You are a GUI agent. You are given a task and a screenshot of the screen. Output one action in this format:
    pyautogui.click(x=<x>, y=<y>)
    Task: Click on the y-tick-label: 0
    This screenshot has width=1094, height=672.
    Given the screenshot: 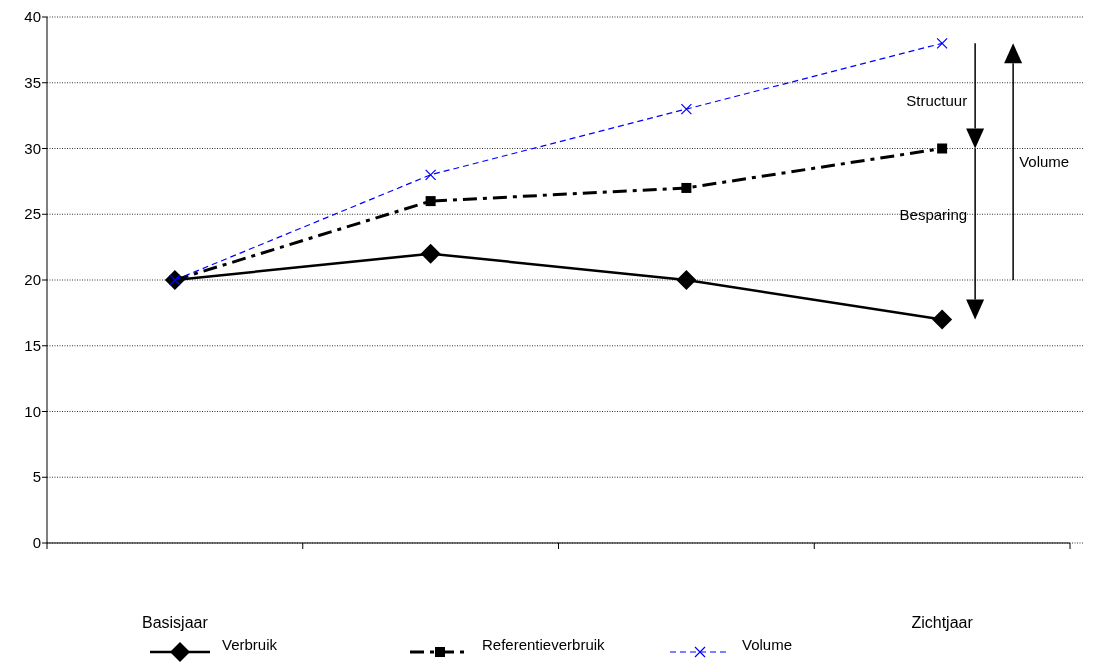 What is the action you would take?
    pyautogui.click(x=36, y=542)
    